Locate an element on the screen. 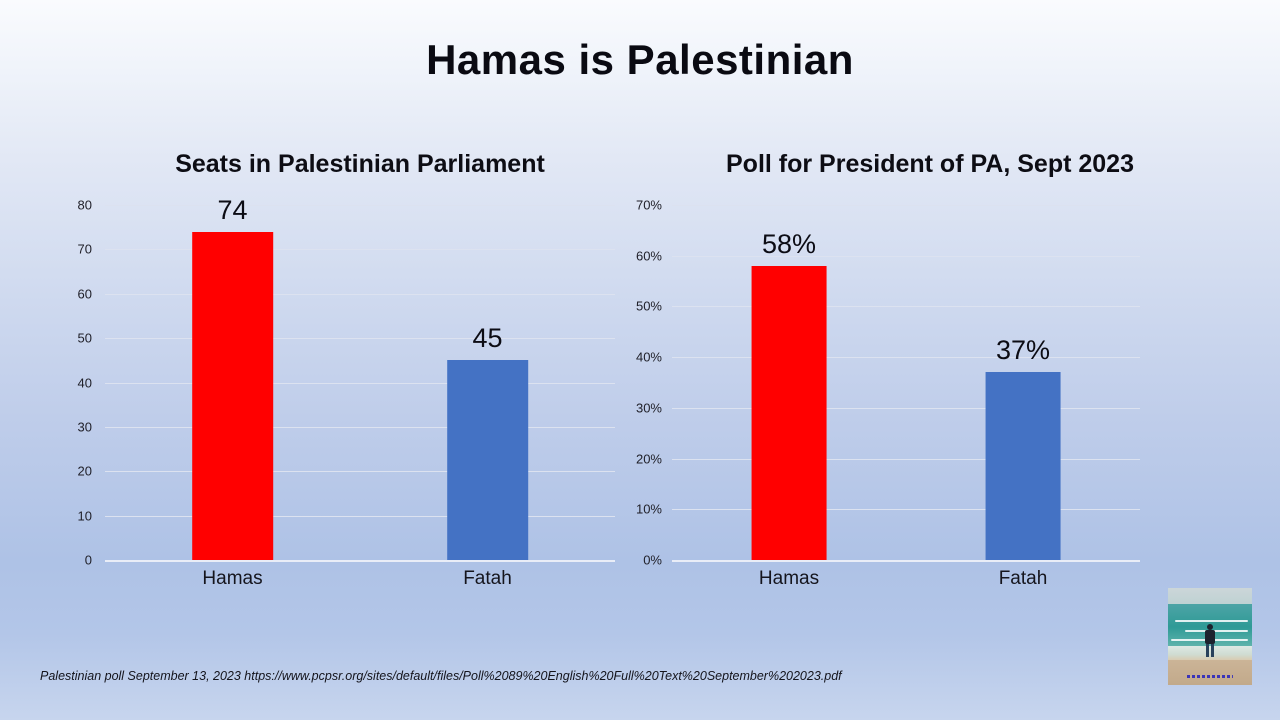 This screenshot has height=720, width=1280. y-axis-tick-label: 10% is located at coordinates (648, 509).